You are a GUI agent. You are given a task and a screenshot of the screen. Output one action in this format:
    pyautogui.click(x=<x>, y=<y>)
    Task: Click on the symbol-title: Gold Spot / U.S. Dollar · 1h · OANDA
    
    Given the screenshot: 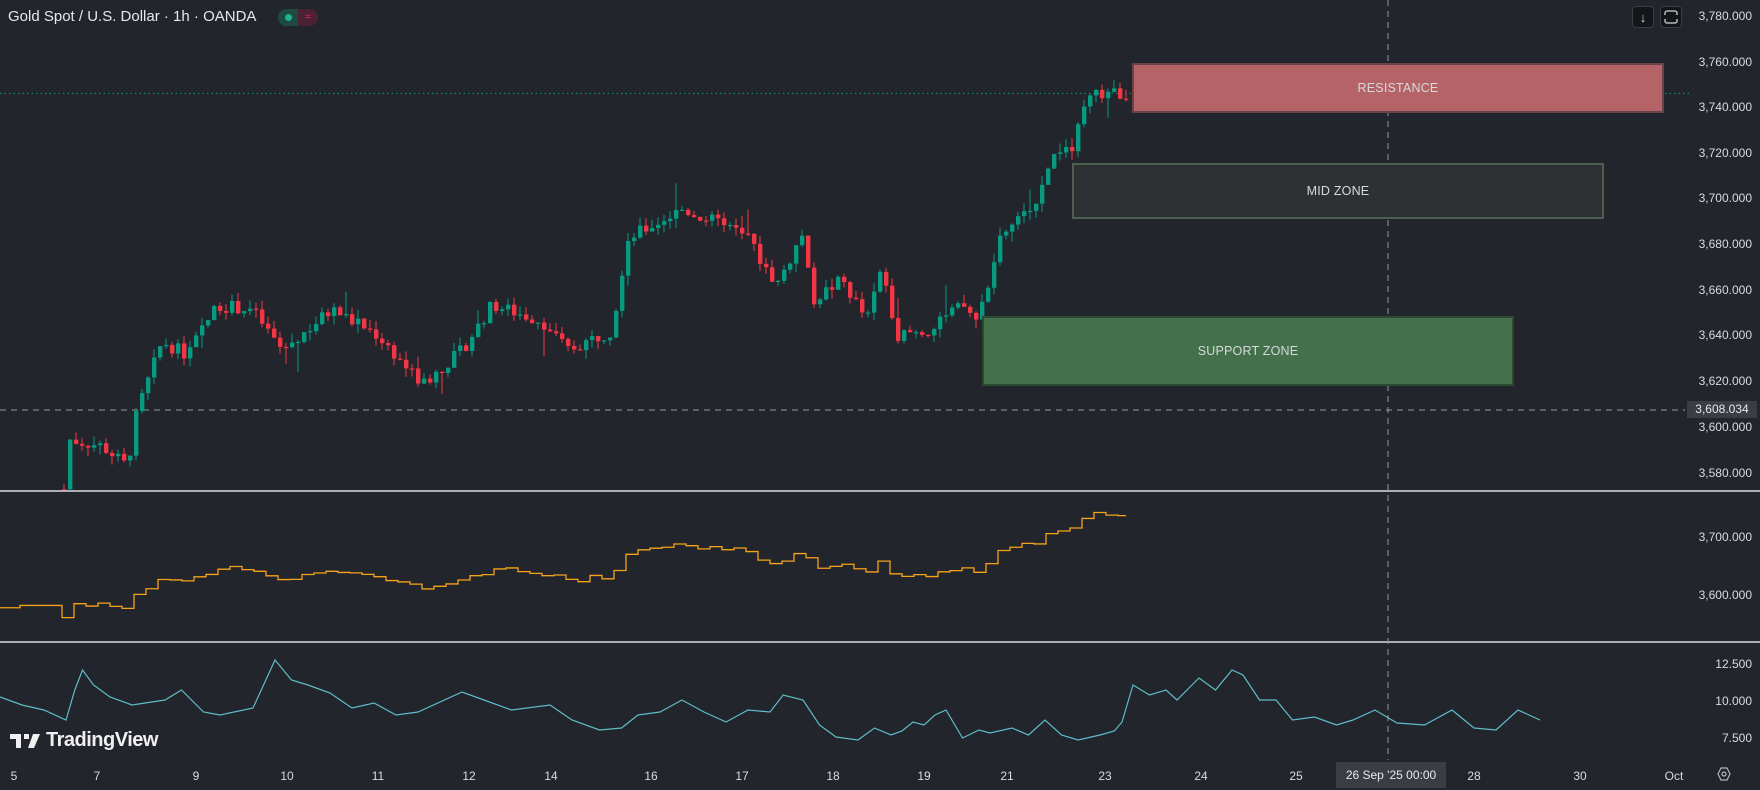 What is the action you would take?
    pyautogui.click(x=132, y=16)
    